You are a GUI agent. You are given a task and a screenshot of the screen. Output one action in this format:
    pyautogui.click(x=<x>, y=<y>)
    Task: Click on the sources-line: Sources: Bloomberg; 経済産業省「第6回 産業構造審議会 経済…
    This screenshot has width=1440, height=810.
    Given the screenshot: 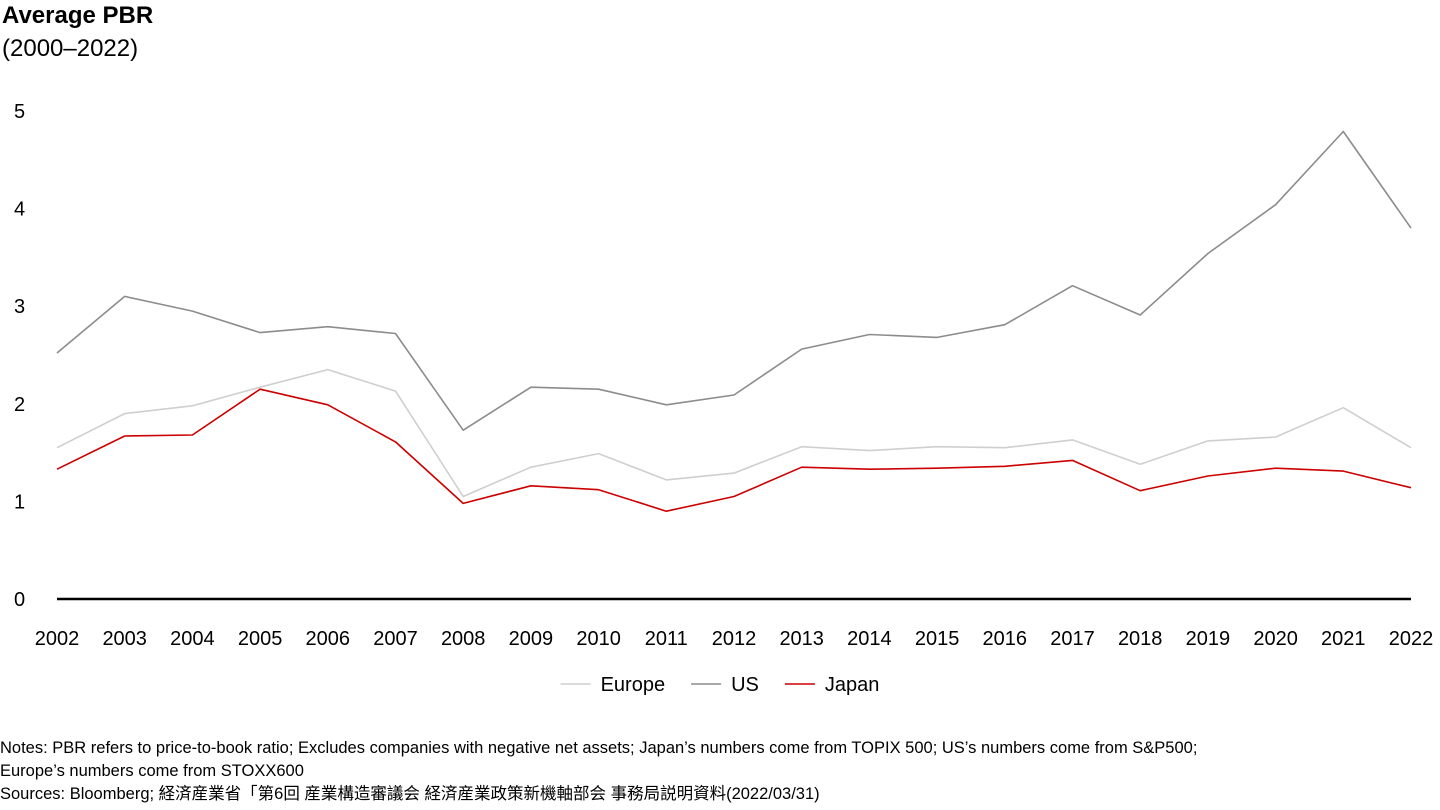 What is the action you would take?
    pyautogui.click(x=410, y=794)
    